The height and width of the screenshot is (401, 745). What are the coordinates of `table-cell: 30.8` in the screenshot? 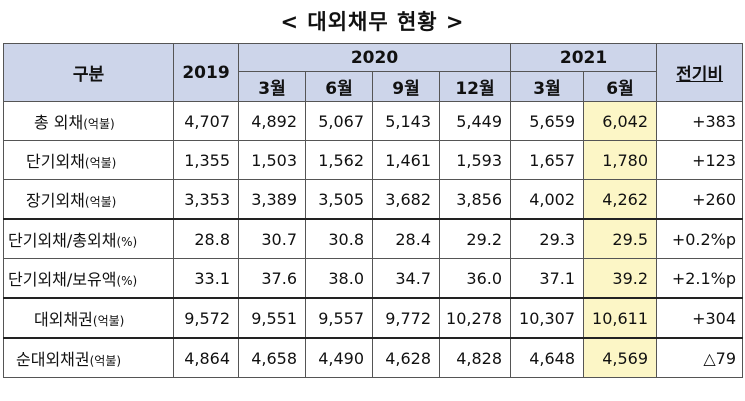 It's located at (339, 238).